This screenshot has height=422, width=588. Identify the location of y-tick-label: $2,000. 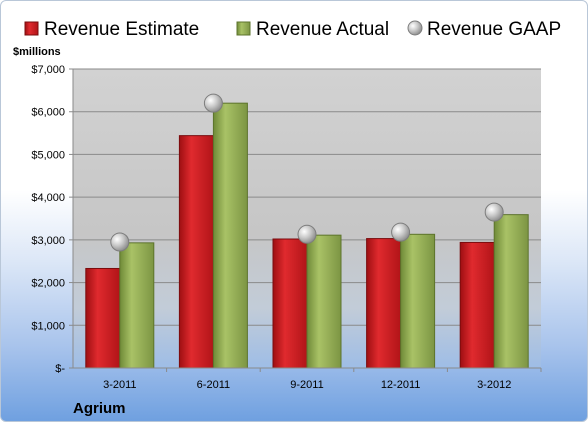
(48, 284).